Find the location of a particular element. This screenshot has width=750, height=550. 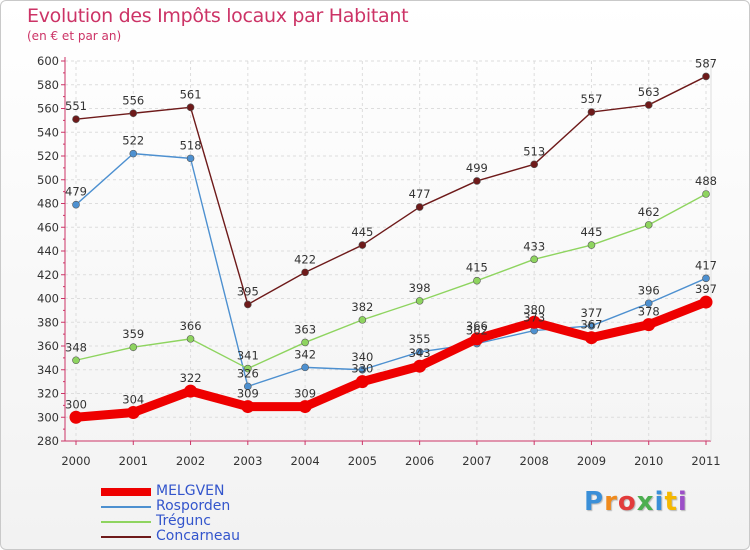

data-label-rosporden: 340 is located at coordinates (362, 357).